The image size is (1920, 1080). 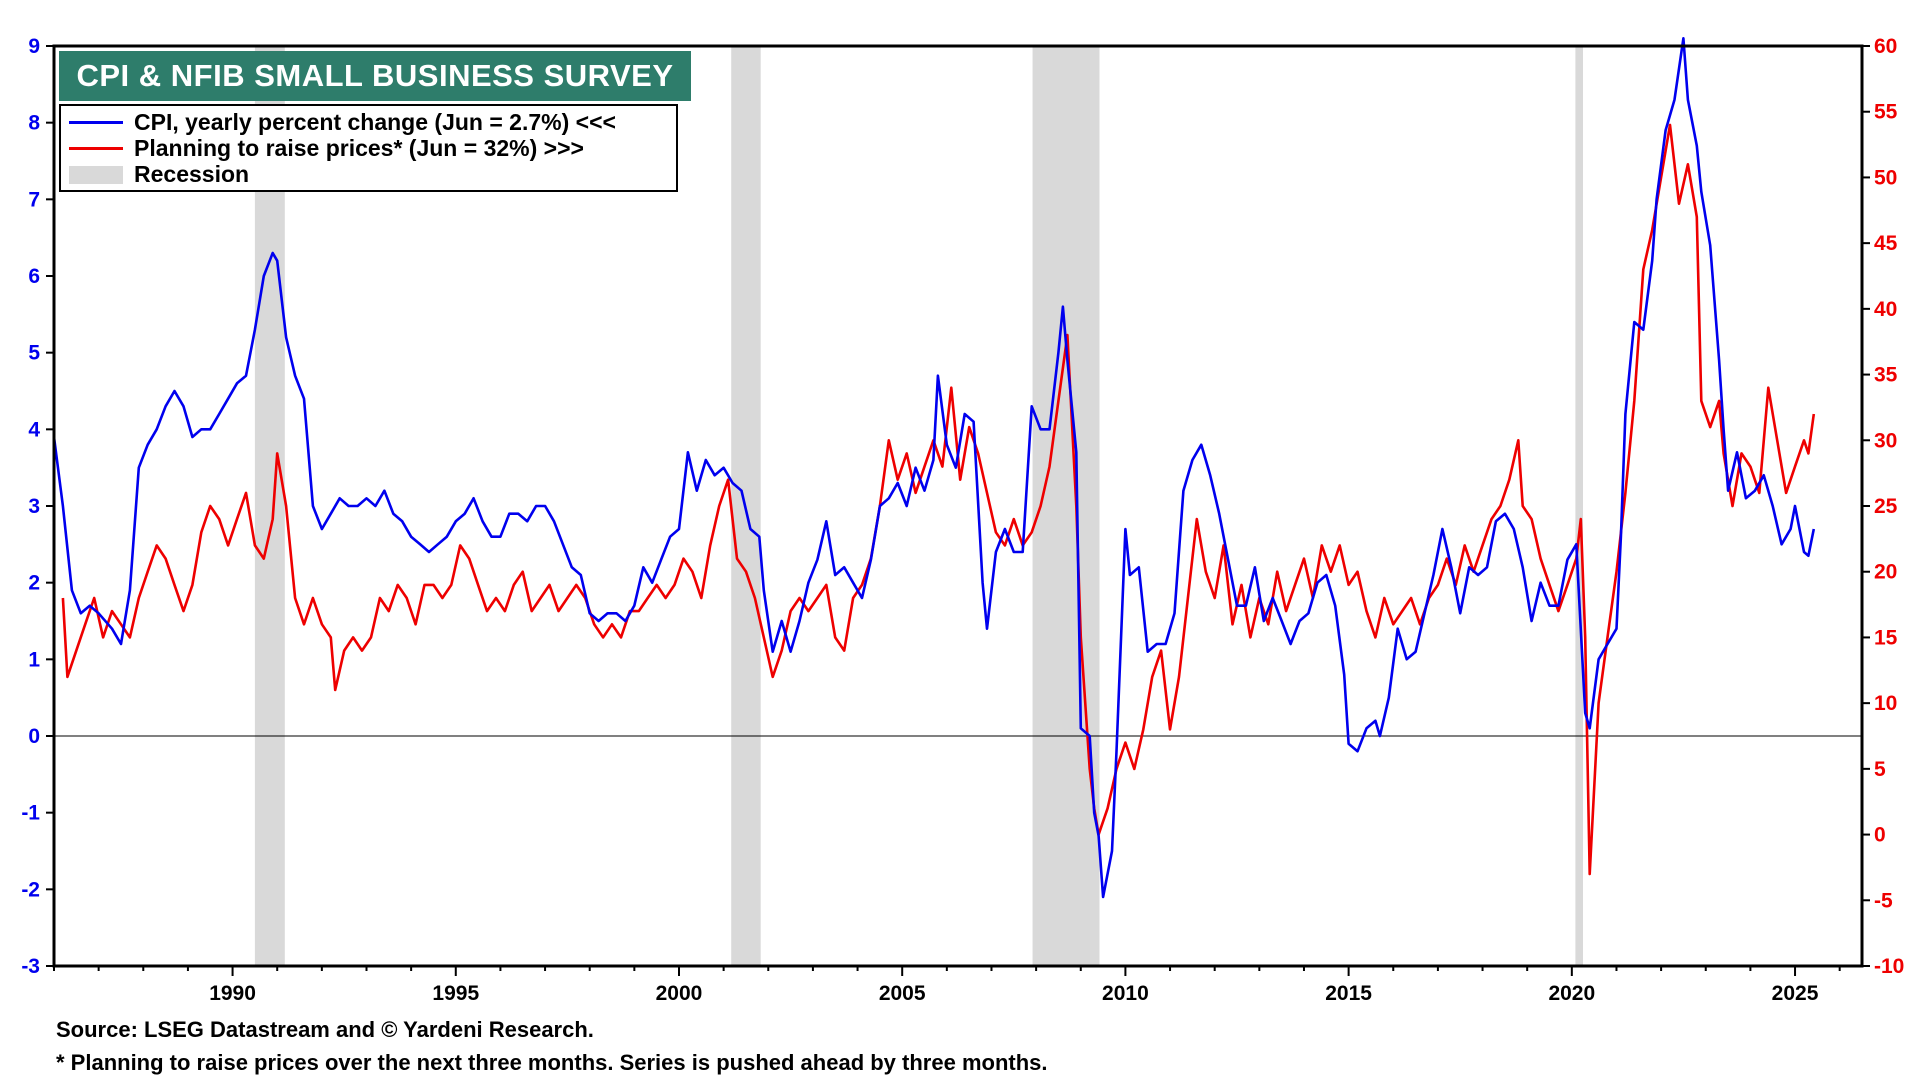 What do you see at coordinates (1885, 440) in the screenshot?
I see `right-tick-label: 30` at bounding box center [1885, 440].